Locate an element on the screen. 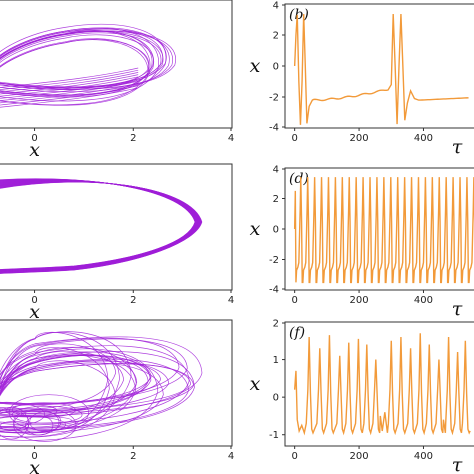  y-tick-label: -1 is located at coordinates (274, 435).